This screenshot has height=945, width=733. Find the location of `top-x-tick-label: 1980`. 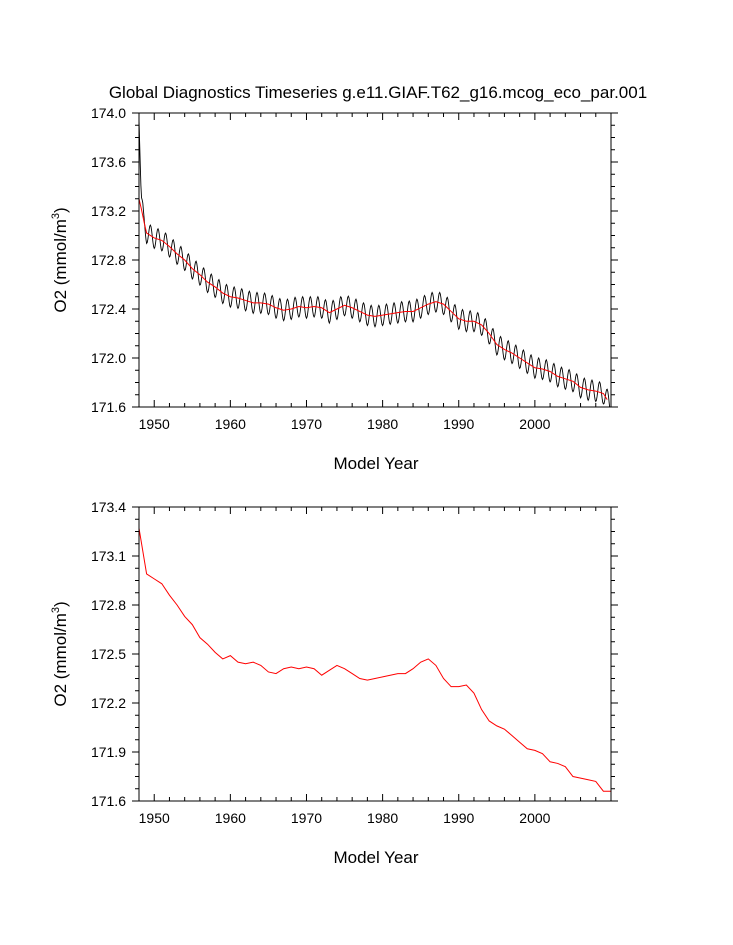

top-x-tick-label: 1980 is located at coordinates (382, 424).